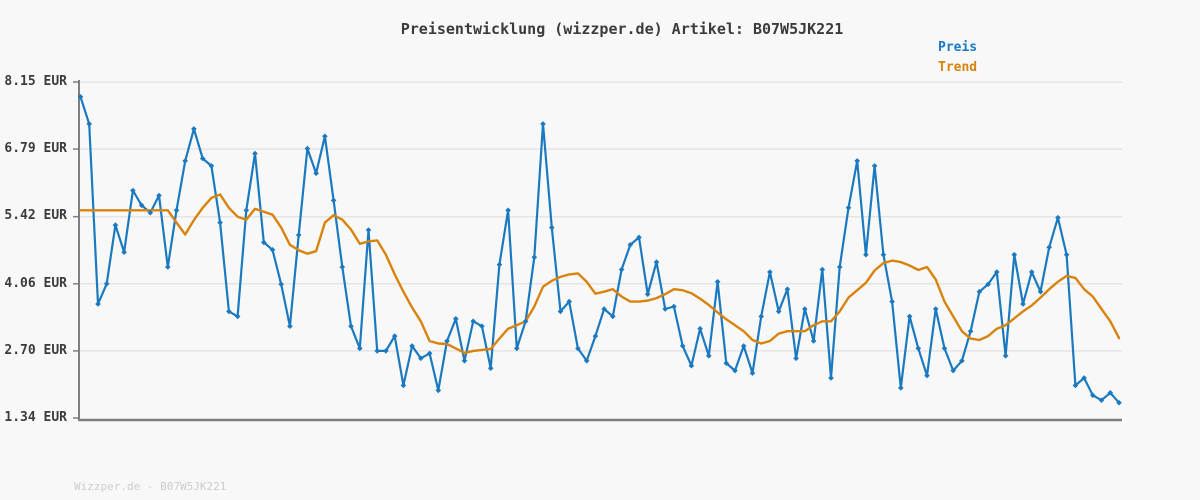 This screenshot has width=1200, height=500. What do you see at coordinates (35, 417) in the screenshot?
I see `y-axis-tick-label: 1.34 EUR` at bounding box center [35, 417].